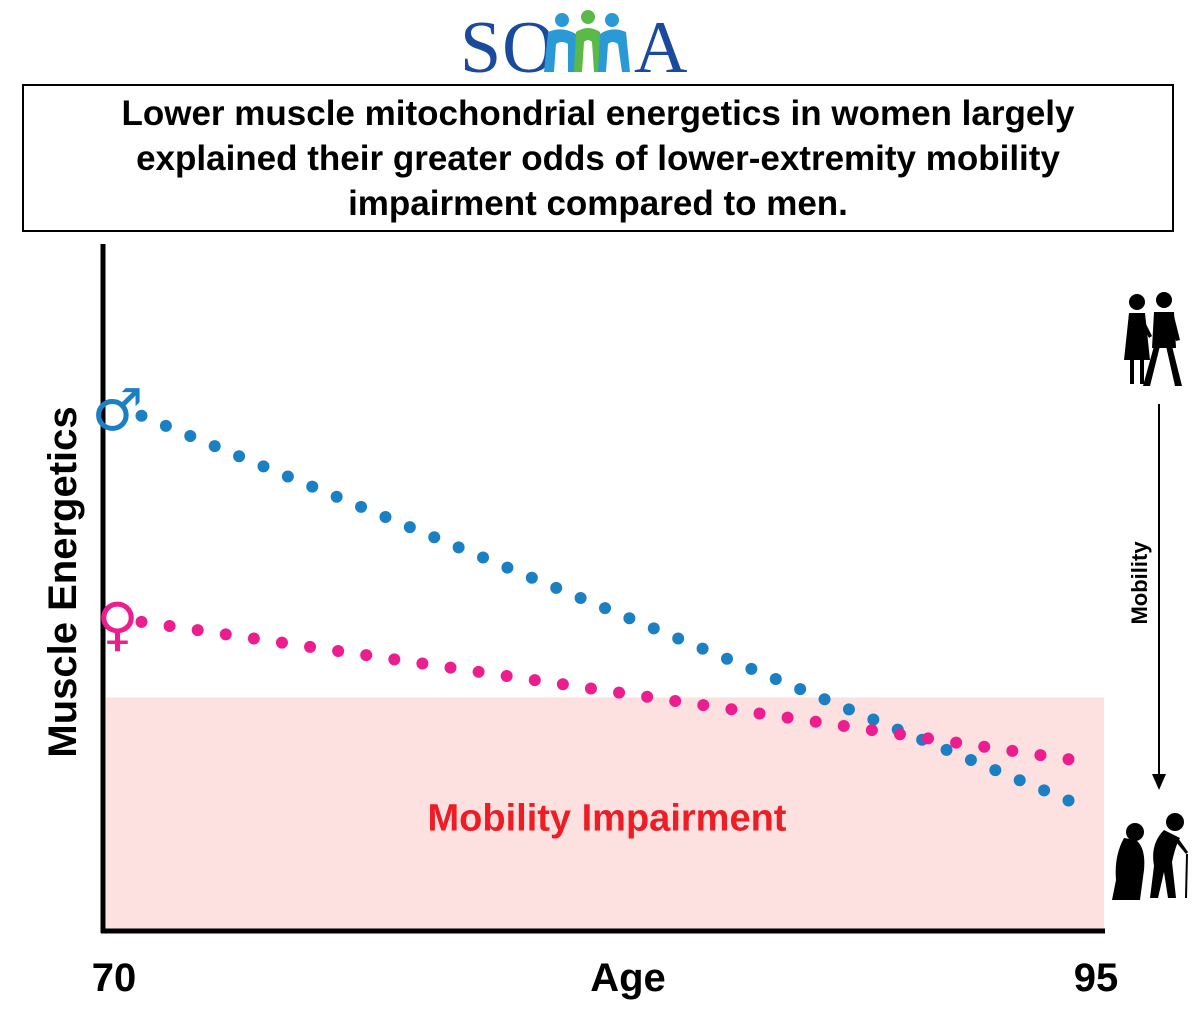  What do you see at coordinates (117, 410) in the screenshot?
I see `men-symbol-icon: ♂` at bounding box center [117, 410].